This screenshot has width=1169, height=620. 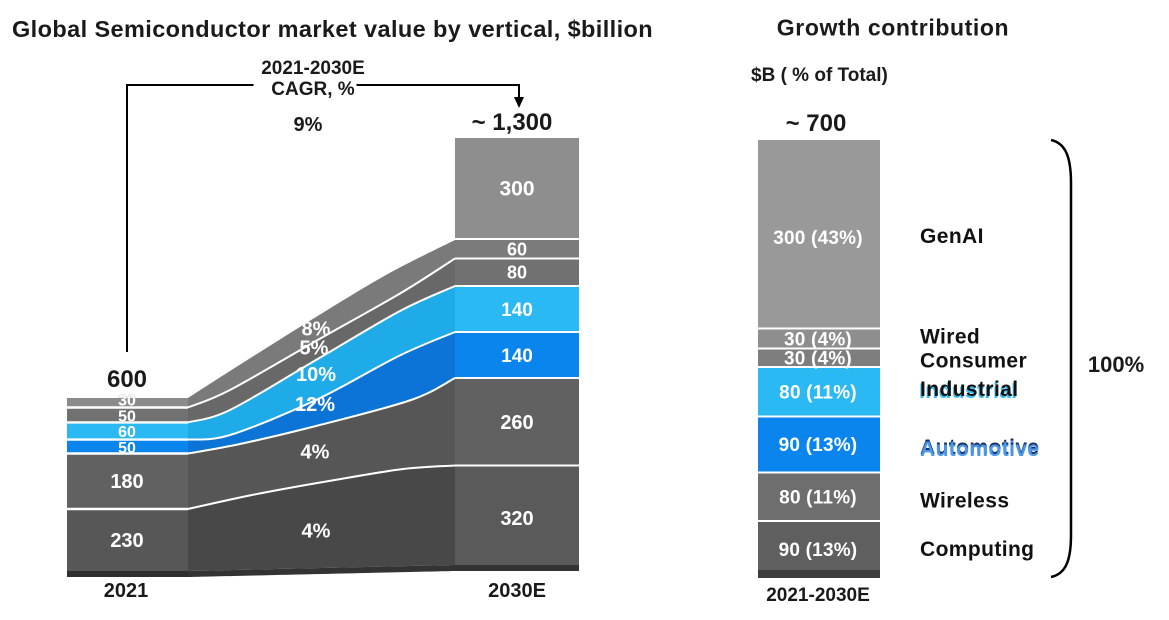 I want to click on svg-text: CAGR, %, so click(x=313, y=89).